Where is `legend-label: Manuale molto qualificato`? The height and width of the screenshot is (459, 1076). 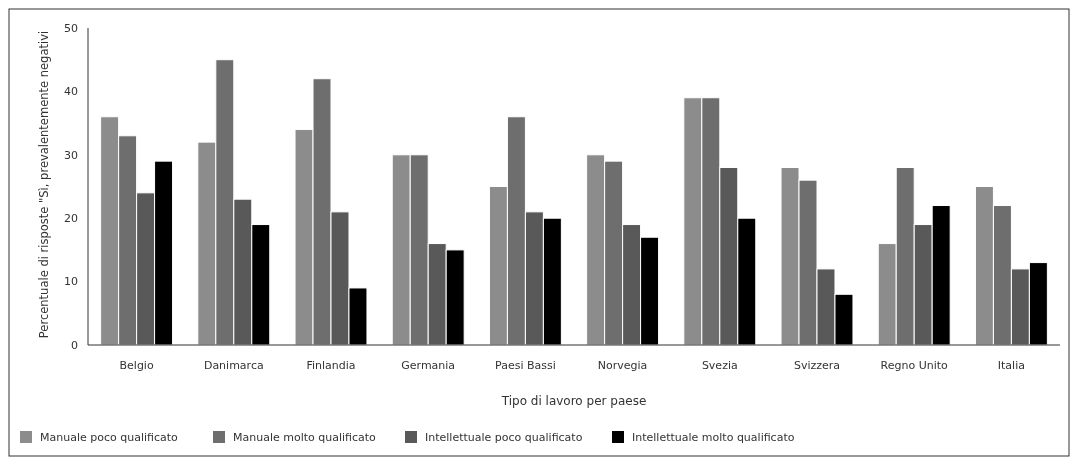 legend-label: Manuale molto qualificato is located at coordinates (305, 437).